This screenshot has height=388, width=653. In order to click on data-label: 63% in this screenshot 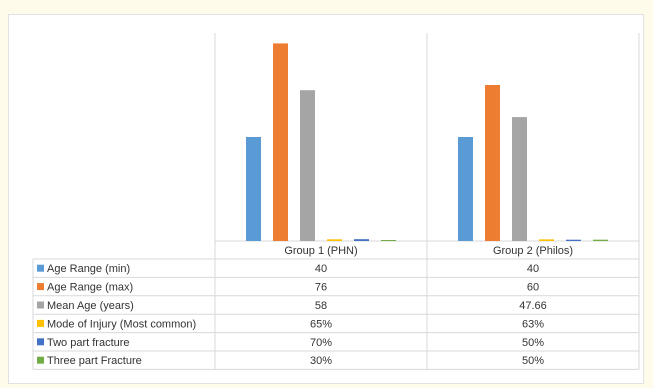, I will do `click(533, 324)`.